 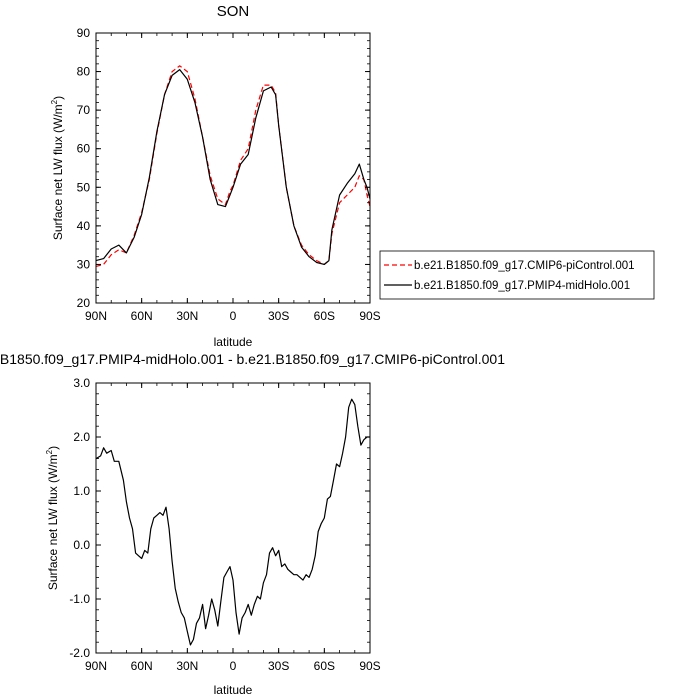 What do you see at coordinates (187, 316) in the screenshot?
I see `top-chart-x-tick-label: 30N` at bounding box center [187, 316].